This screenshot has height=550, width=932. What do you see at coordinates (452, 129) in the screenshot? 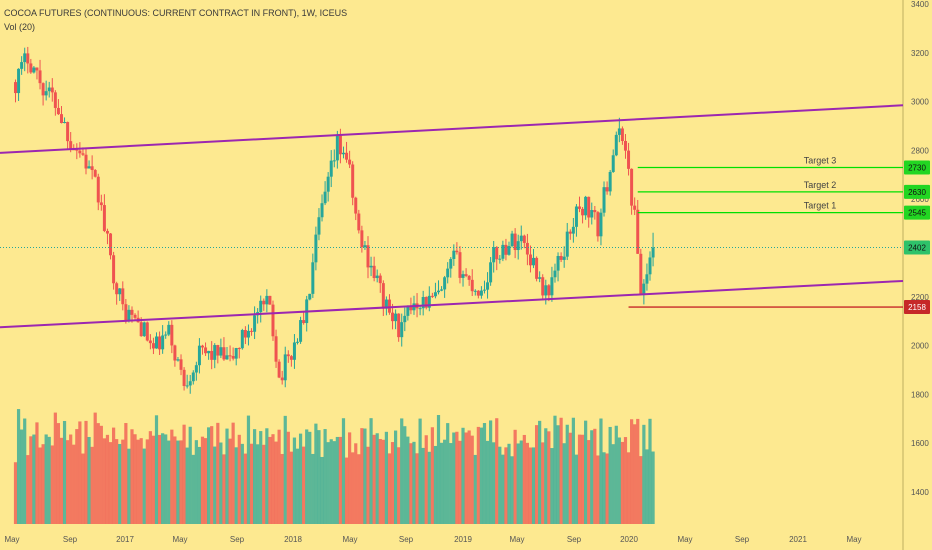
I see `channel-line` at bounding box center [452, 129].